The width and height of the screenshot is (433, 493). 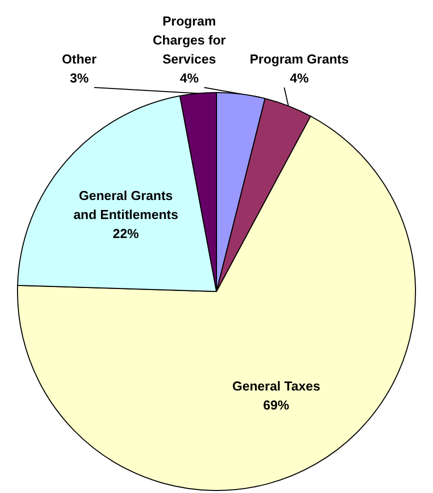 What do you see at coordinates (276, 386) in the screenshot?
I see `slice-label: General Taxes` at bounding box center [276, 386].